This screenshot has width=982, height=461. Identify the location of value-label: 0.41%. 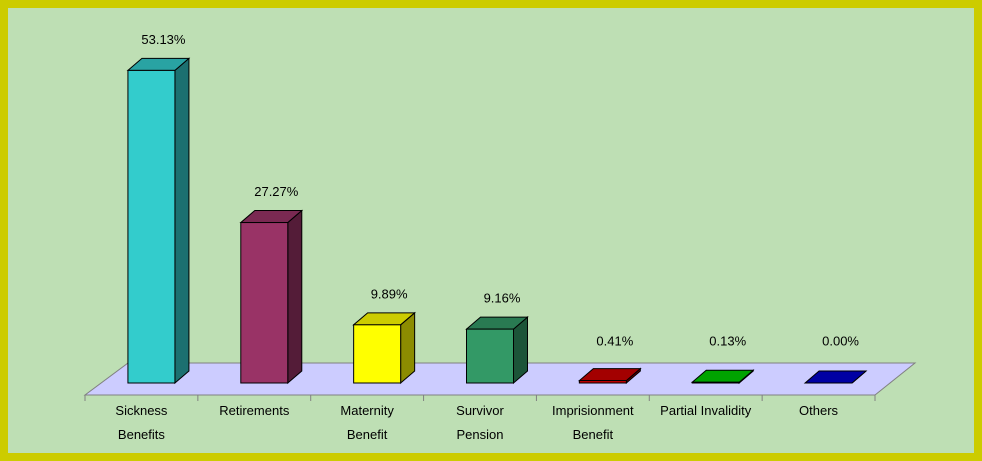
(614, 340).